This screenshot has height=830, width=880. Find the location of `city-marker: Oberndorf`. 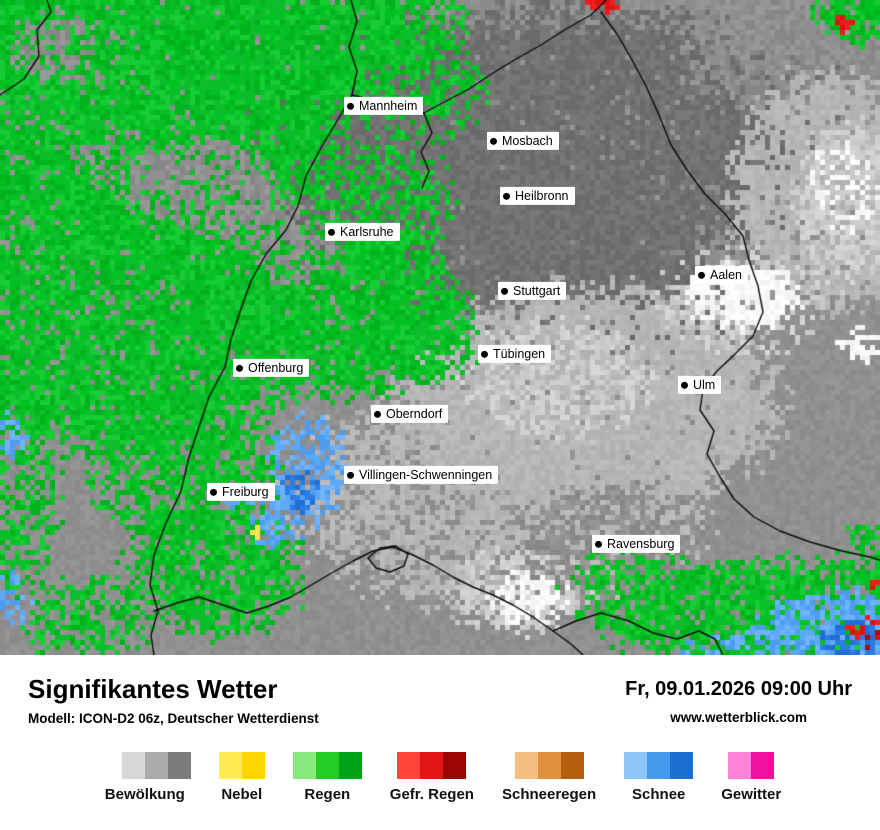

city-marker: Oberndorf is located at coordinates (410, 414).